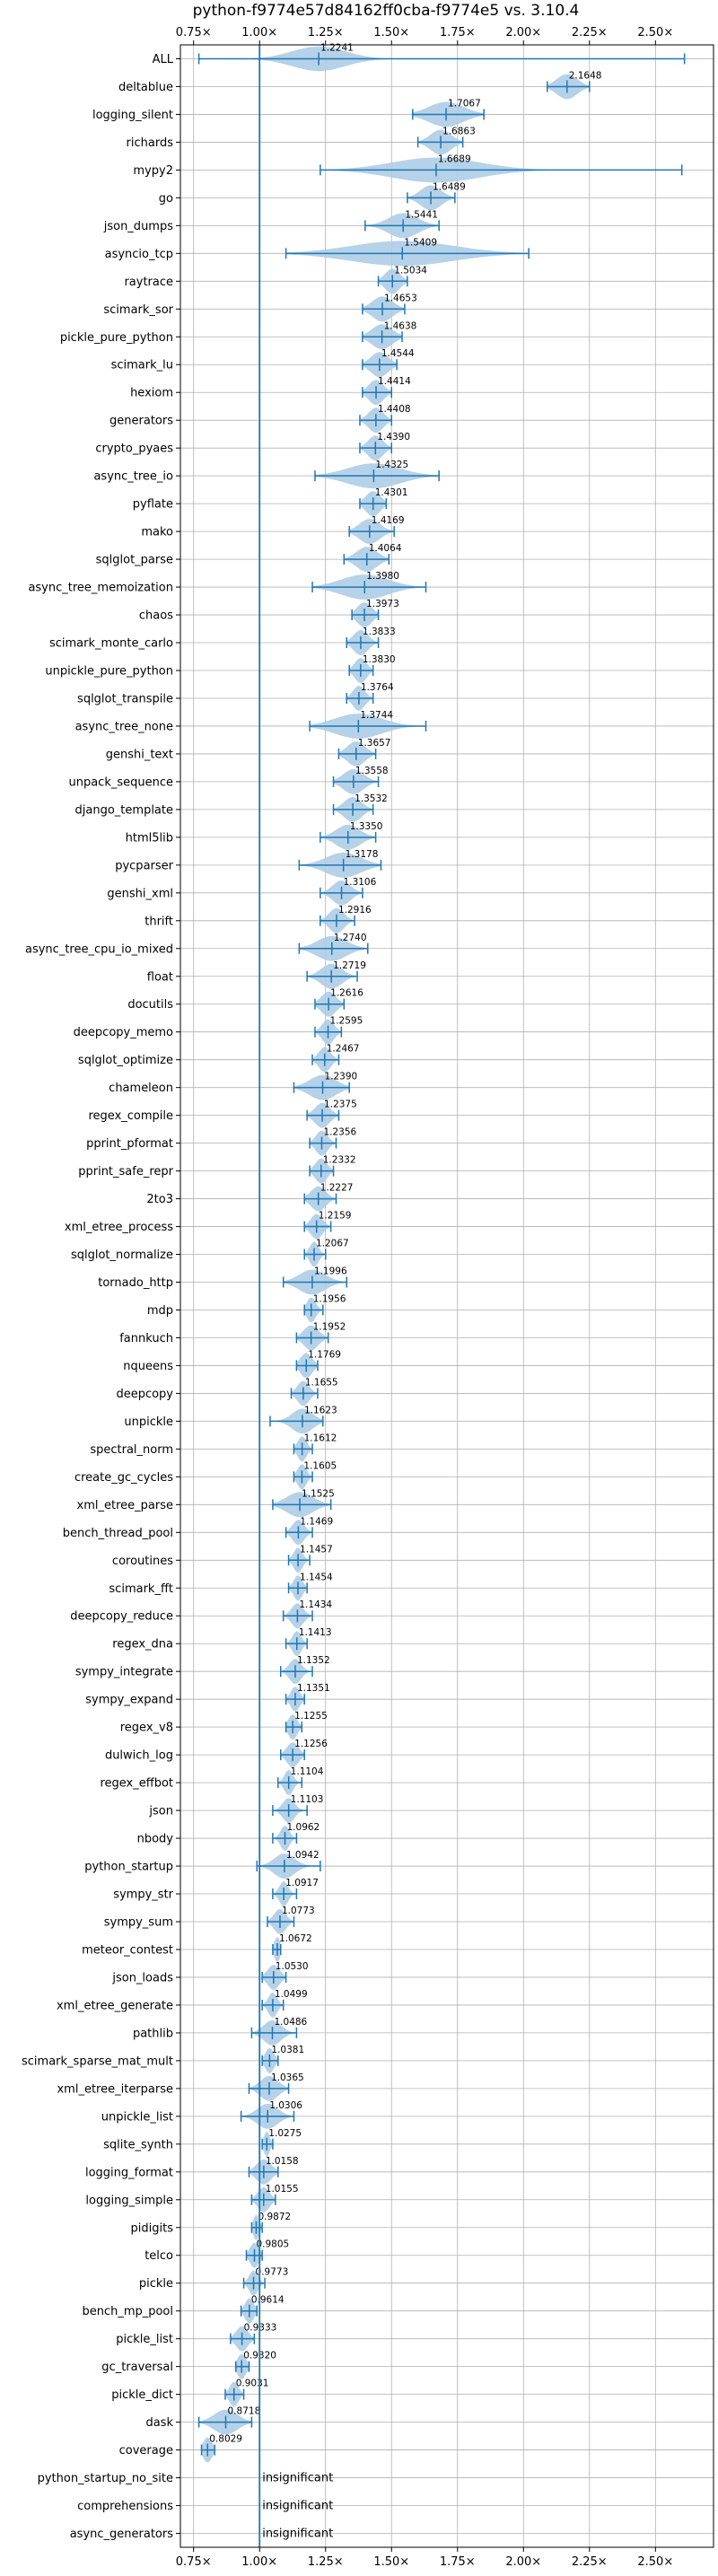 The height and width of the screenshot is (2576, 718). Describe the element at coordinates (252, 2384) in the screenshot. I see `median-label: 0.9031` at that location.